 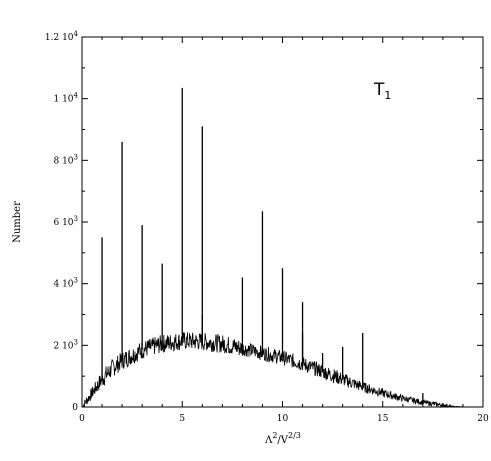 What do you see at coordinates (17, 222) in the screenshot?
I see `y-axis-label: Number` at bounding box center [17, 222].